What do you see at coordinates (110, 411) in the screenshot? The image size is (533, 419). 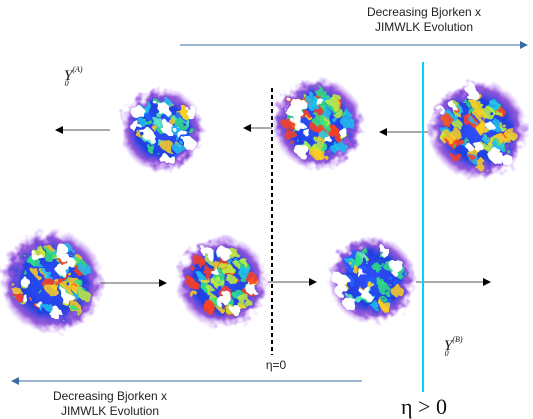 I see `bottom-label: JIMWLK Evolution` at bounding box center [110, 411].